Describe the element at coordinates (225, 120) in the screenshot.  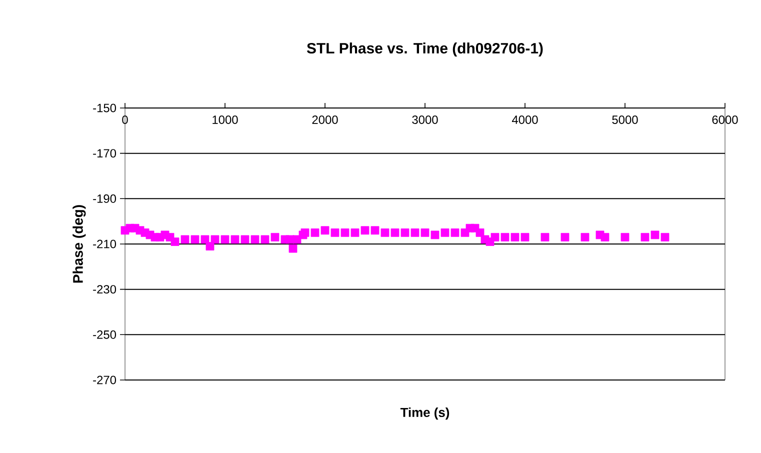
I see `x-tick-label: 1000` at that location.